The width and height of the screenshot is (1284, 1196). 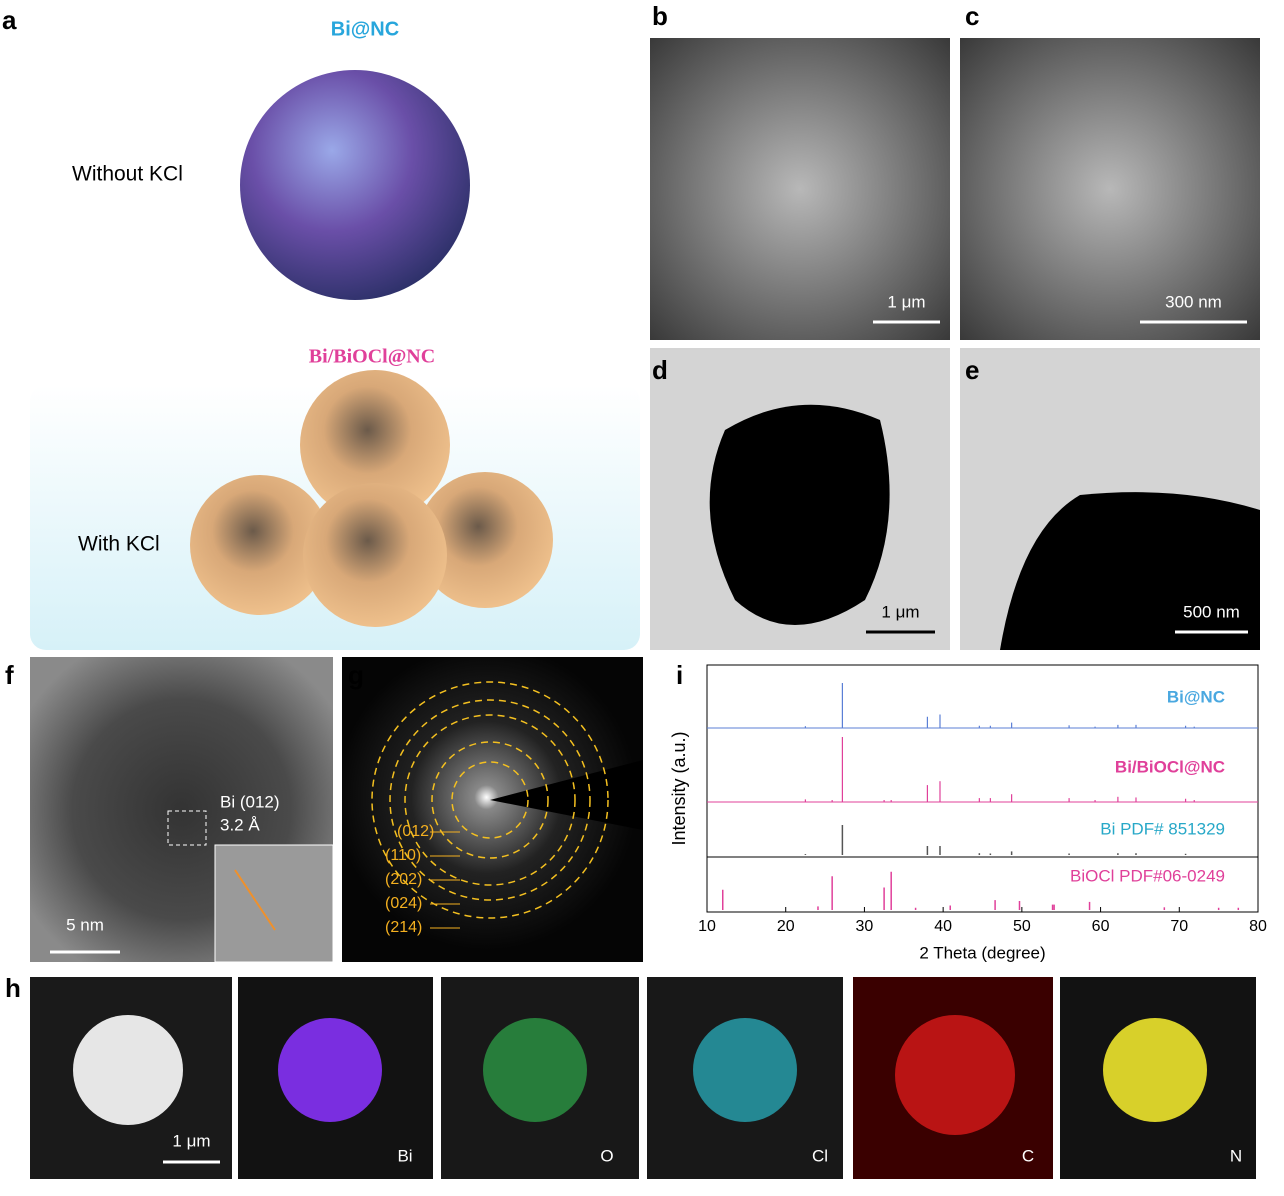 What do you see at coordinates (415, 831) in the screenshot?
I see `ring-label: (012)` at bounding box center [415, 831].